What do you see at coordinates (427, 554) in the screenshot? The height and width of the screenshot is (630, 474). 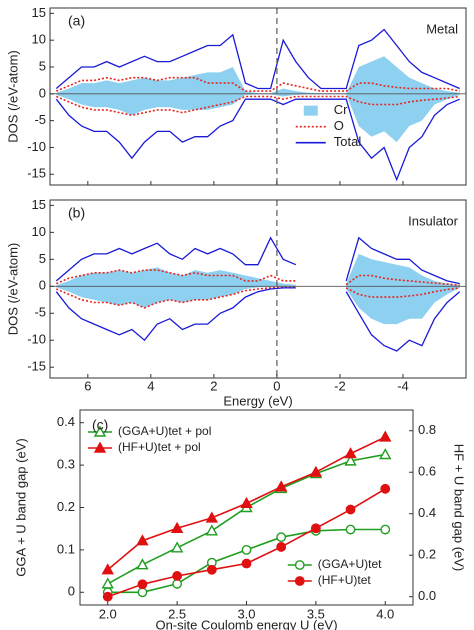 I see `y2-tick-label: 0.2` at bounding box center [427, 554].